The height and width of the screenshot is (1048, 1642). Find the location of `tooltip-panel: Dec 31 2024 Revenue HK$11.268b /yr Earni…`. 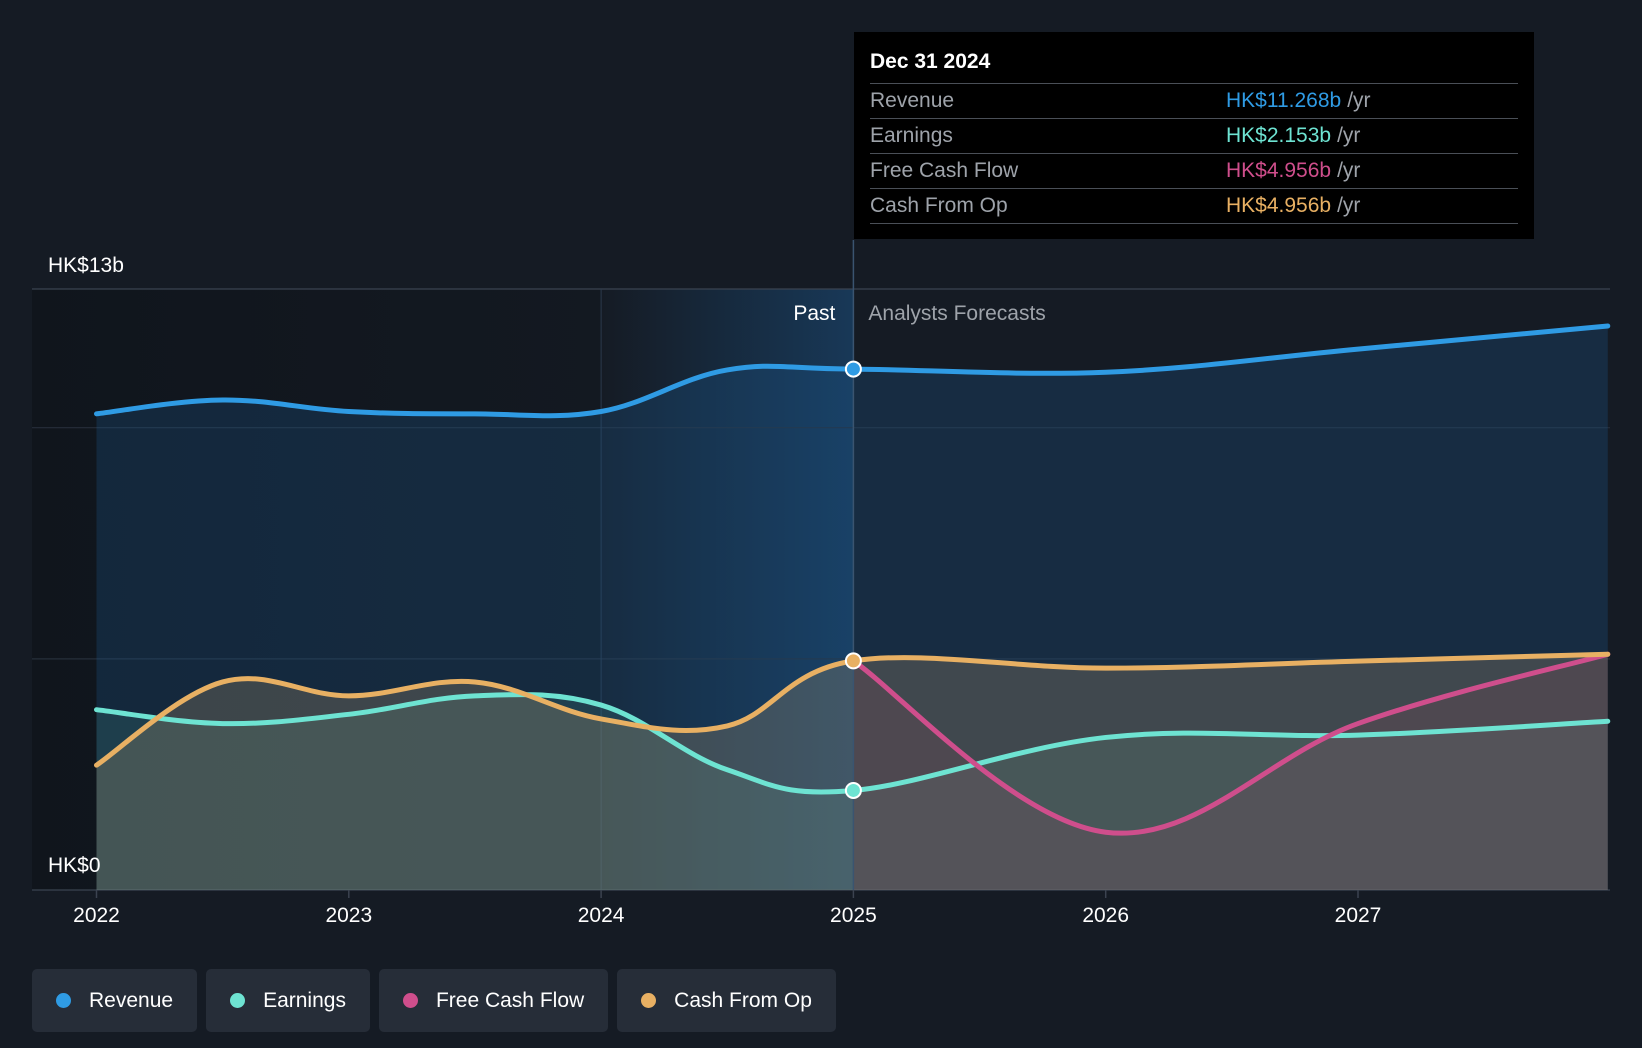

tooltip-panel: Dec 31 2024 Revenue HK$11.268b /yr Earni… is located at coordinates (1194, 135).